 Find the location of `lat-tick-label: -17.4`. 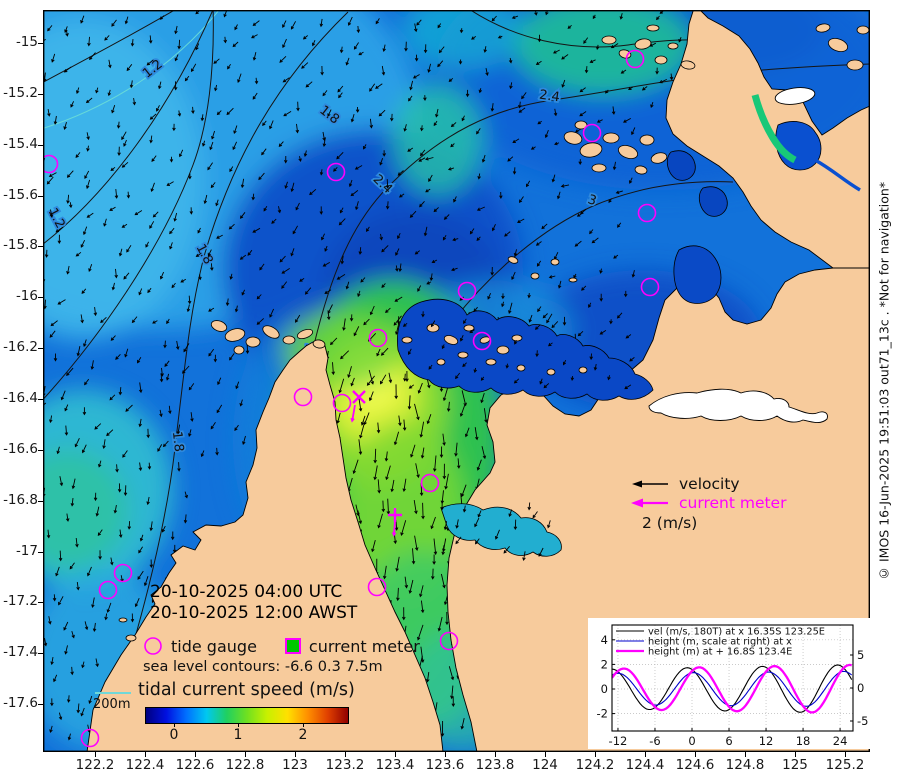

lat-tick-label: -17.4 is located at coordinates (20, 652).